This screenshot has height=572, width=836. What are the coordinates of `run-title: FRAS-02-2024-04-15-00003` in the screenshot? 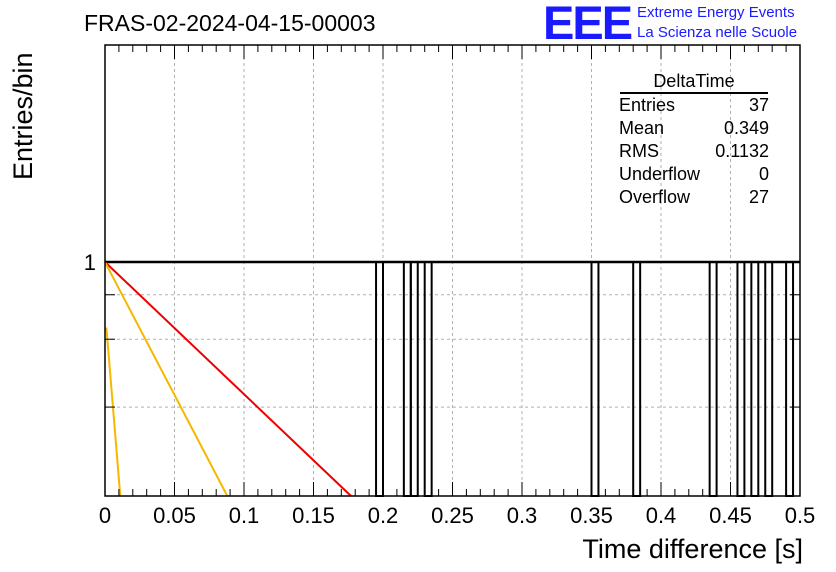 It's located at (230, 23).